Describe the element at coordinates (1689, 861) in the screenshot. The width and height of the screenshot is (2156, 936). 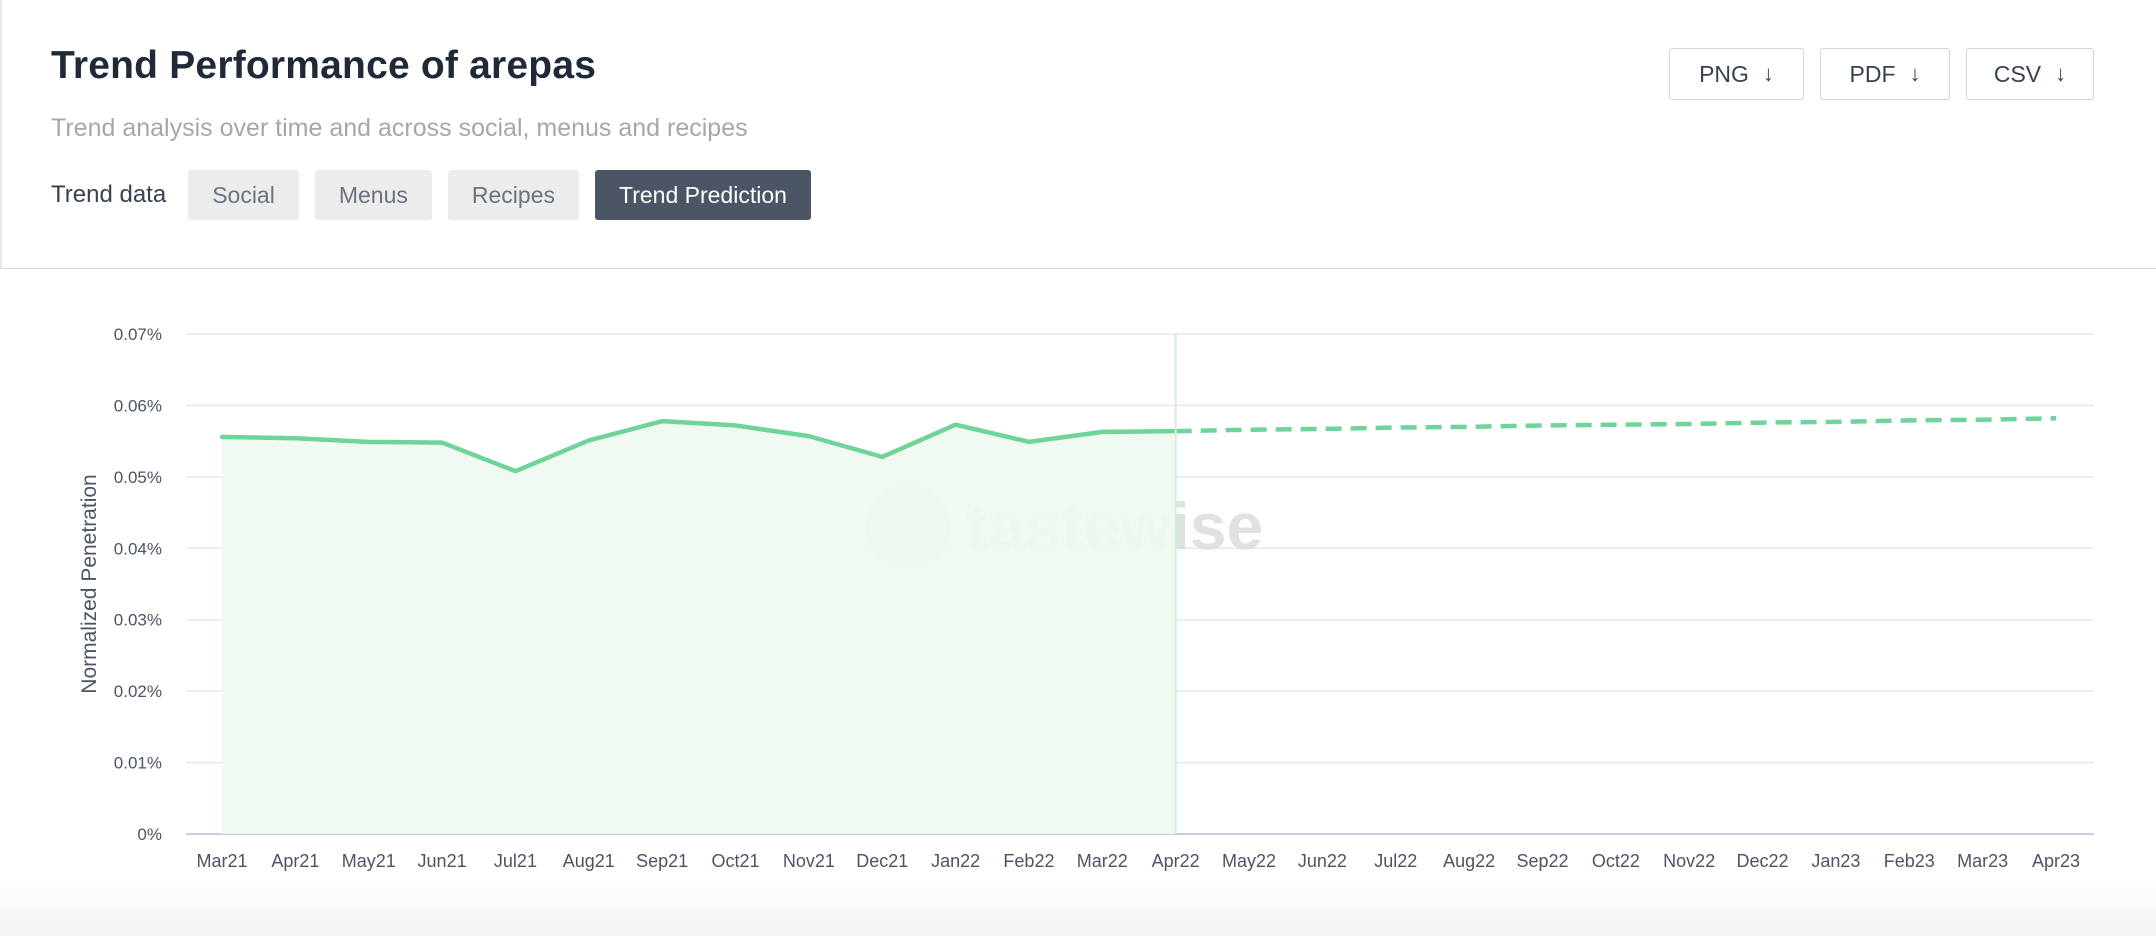
I see `x-tick-label: Nov22` at that location.